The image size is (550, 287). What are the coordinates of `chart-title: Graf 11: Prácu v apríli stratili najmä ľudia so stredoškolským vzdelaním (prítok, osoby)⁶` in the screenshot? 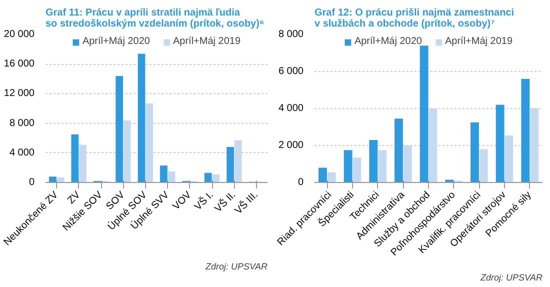 It's located at (155, 19).